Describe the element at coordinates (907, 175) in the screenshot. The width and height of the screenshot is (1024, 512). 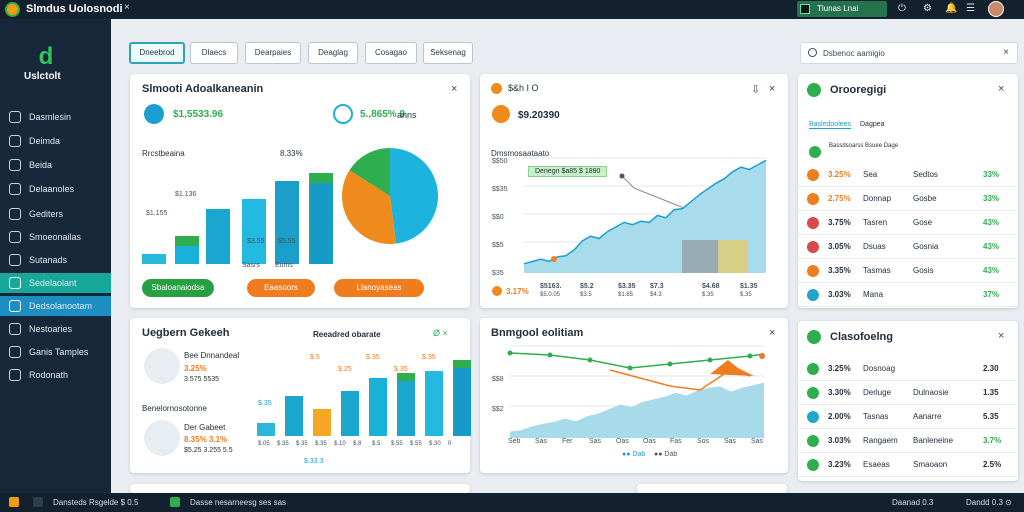
I see `list-item: 3.25% Sea Sedtos 33%` at that location.